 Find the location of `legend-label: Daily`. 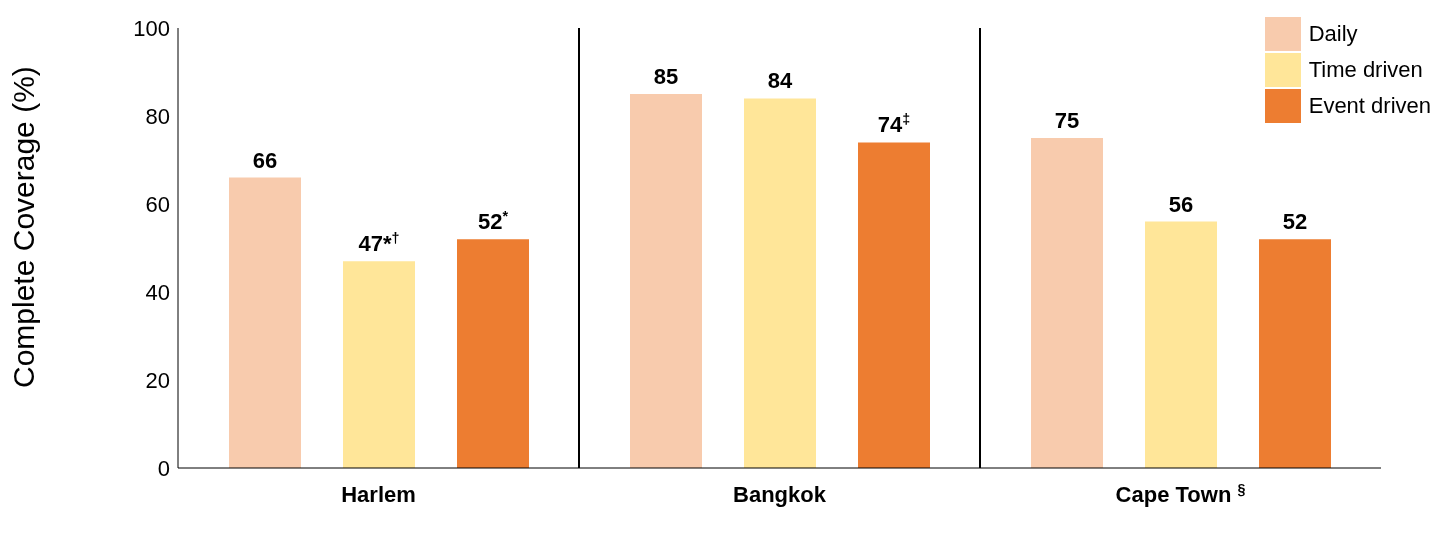

legend-label: Daily is located at coordinates (1333, 34).